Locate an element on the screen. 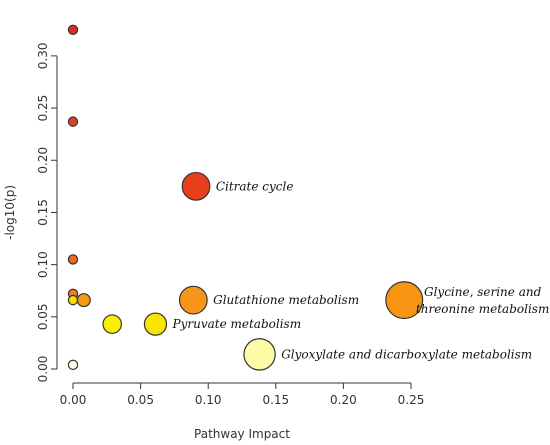  point-annotation: Glyoxylate and dicarboxylate metabolism is located at coordinates (406, 354).